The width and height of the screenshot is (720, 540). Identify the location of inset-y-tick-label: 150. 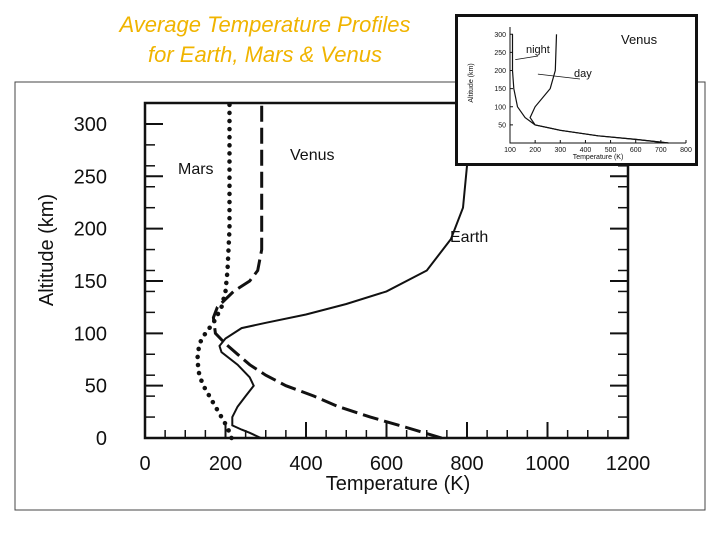
(500, 89).